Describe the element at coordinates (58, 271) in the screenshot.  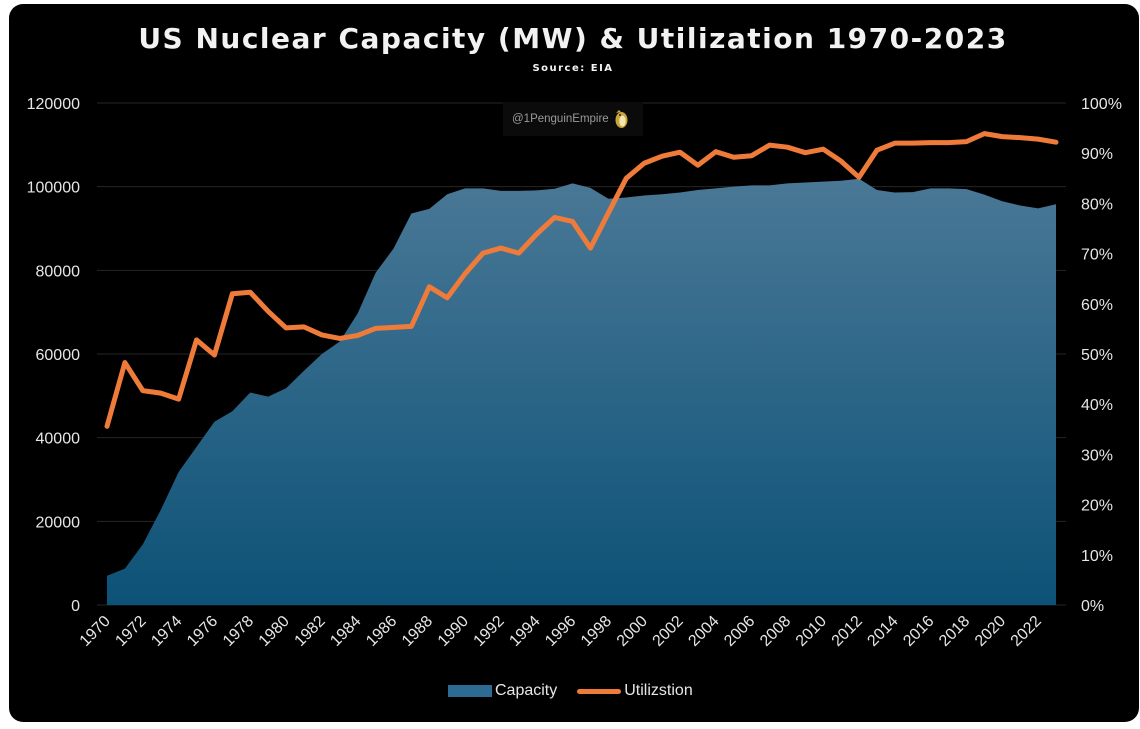
I see `y-left-tick-label: 80000` at that location.